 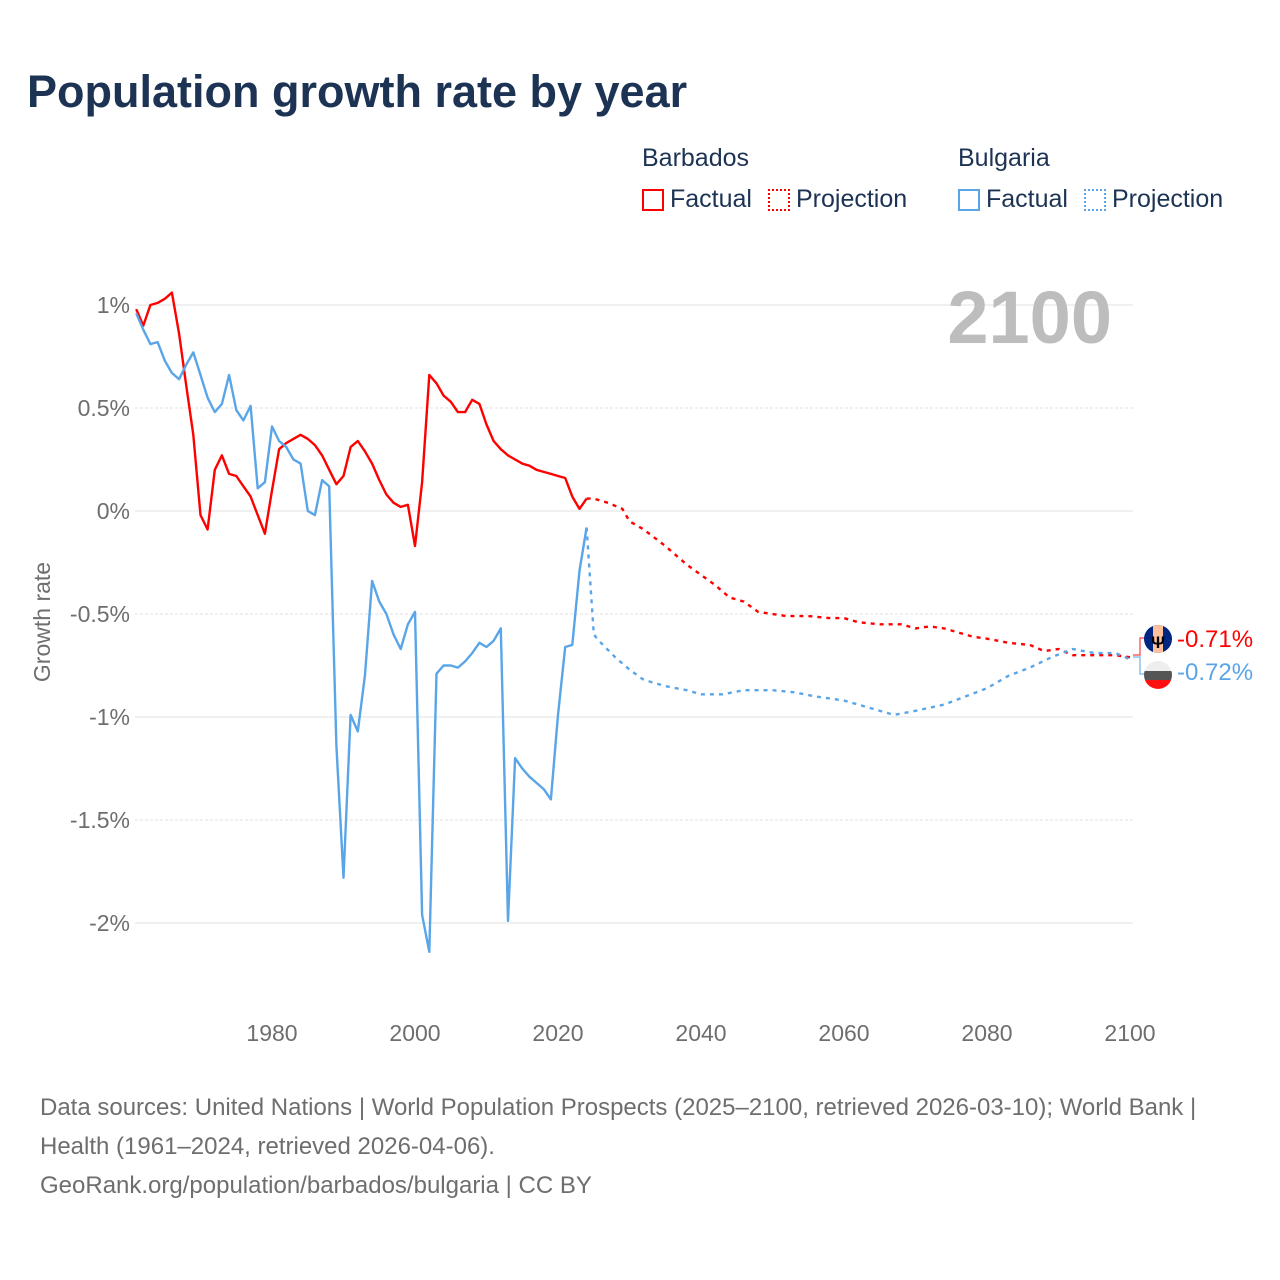 I want to click on y-tick-label: -0.5%, so click(x=100, y=614).